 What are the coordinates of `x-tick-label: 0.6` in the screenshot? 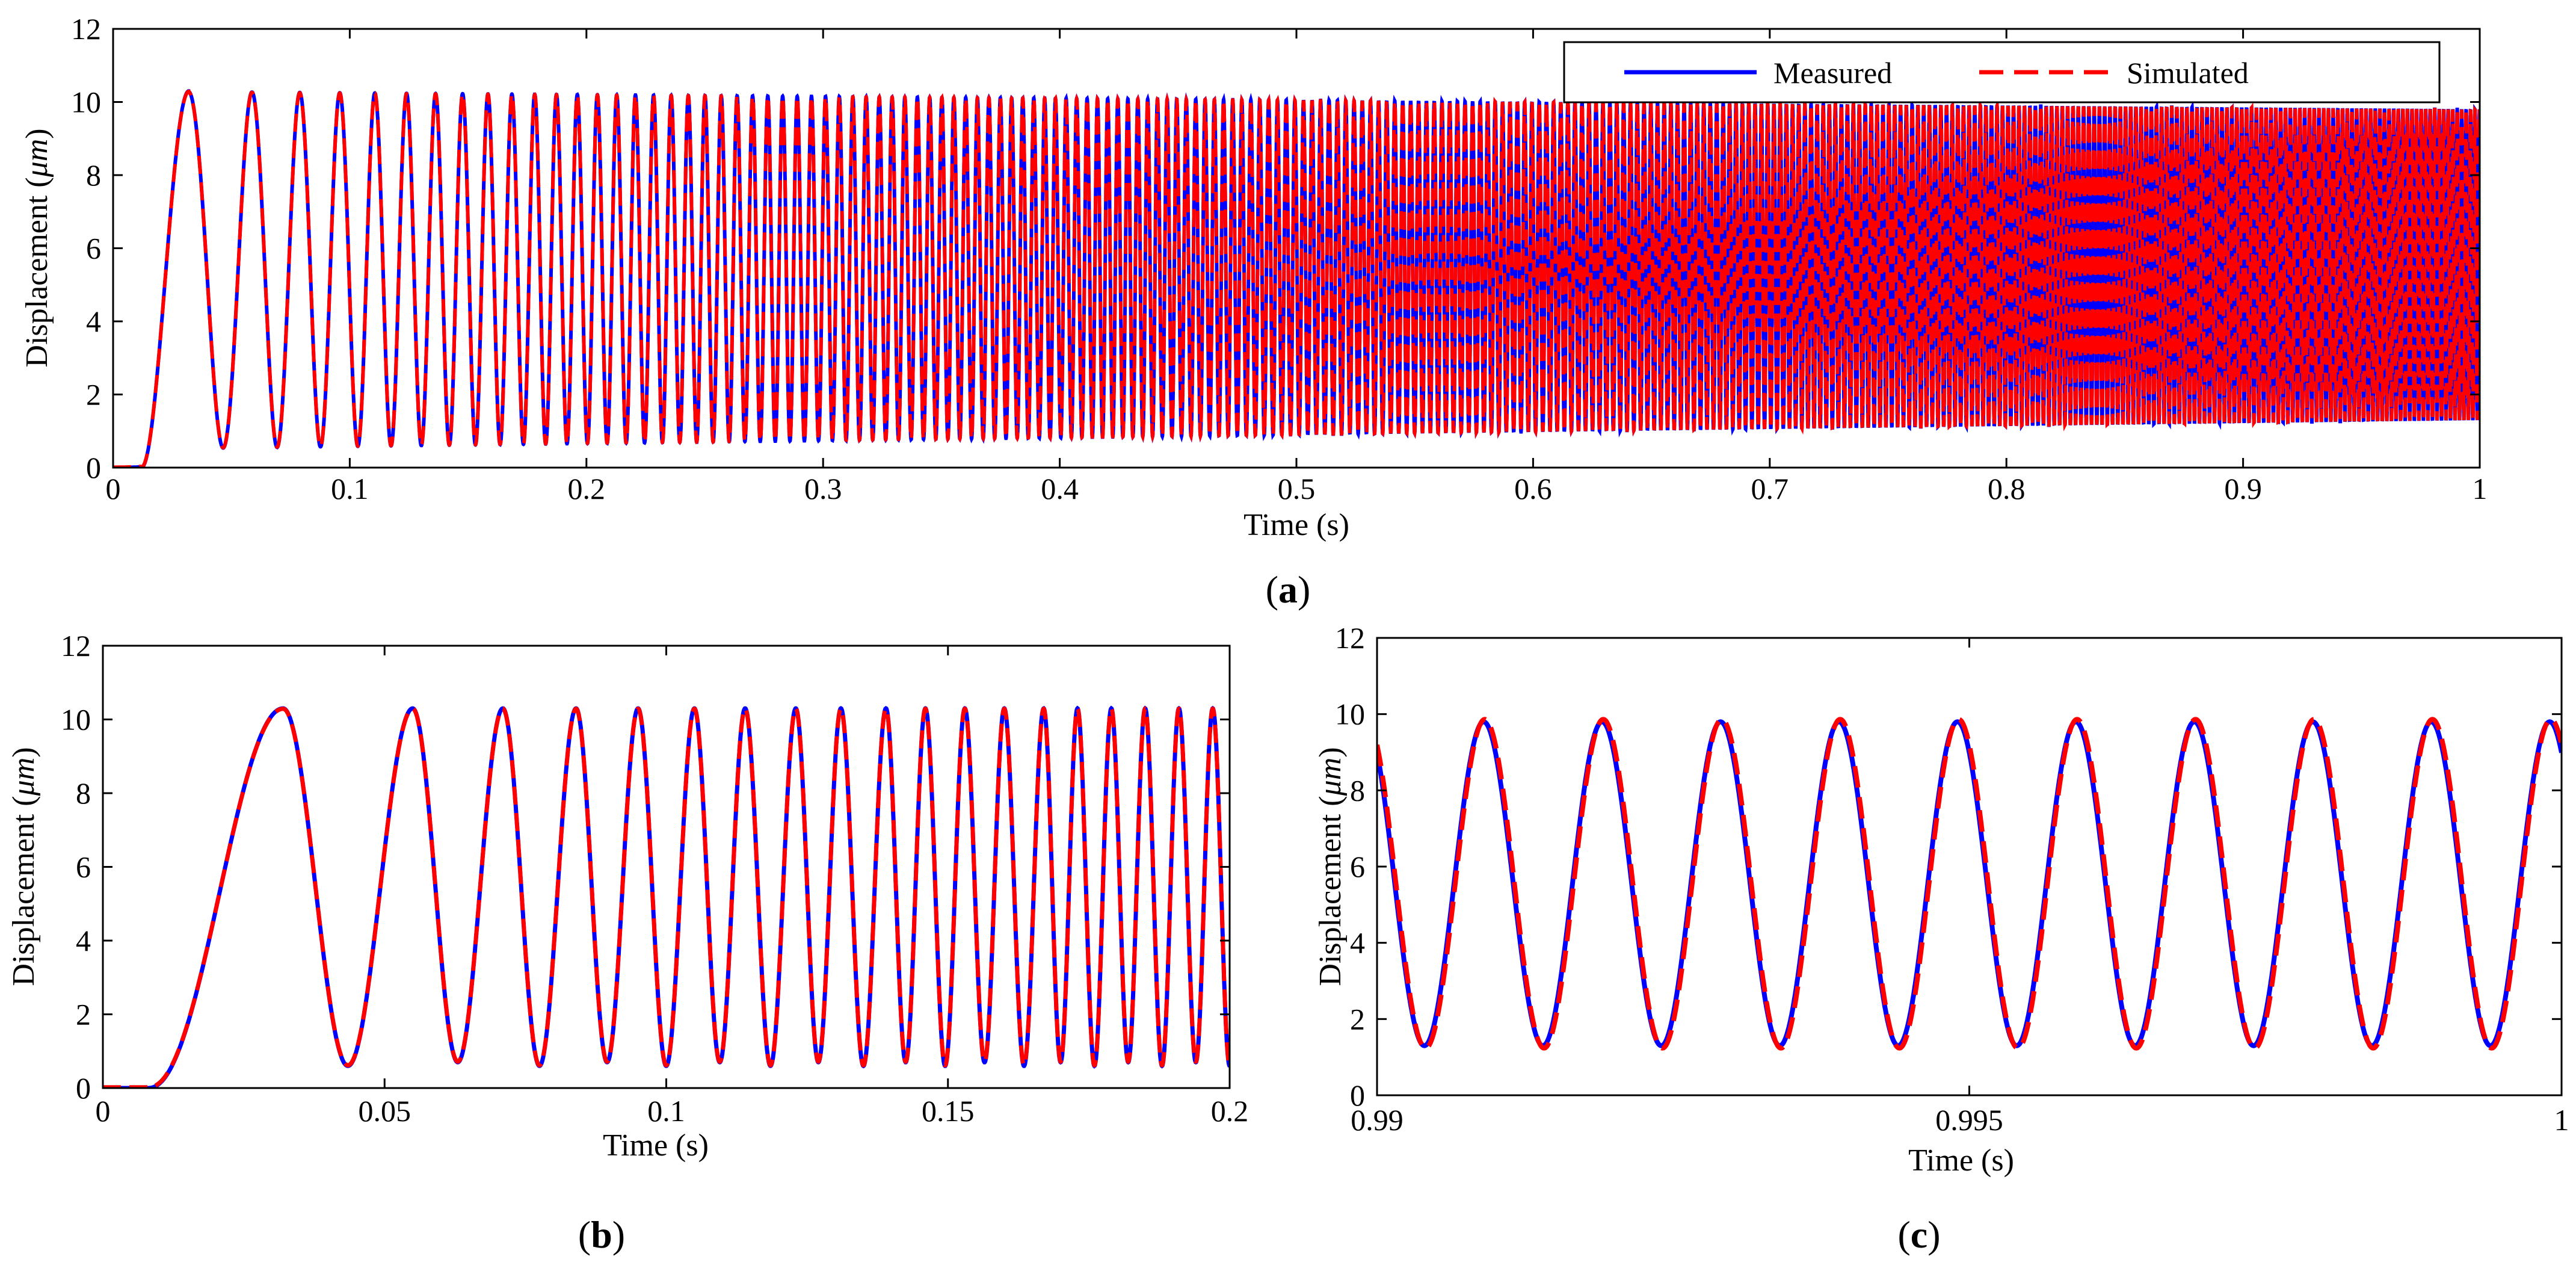 It's located at (1533, 489).